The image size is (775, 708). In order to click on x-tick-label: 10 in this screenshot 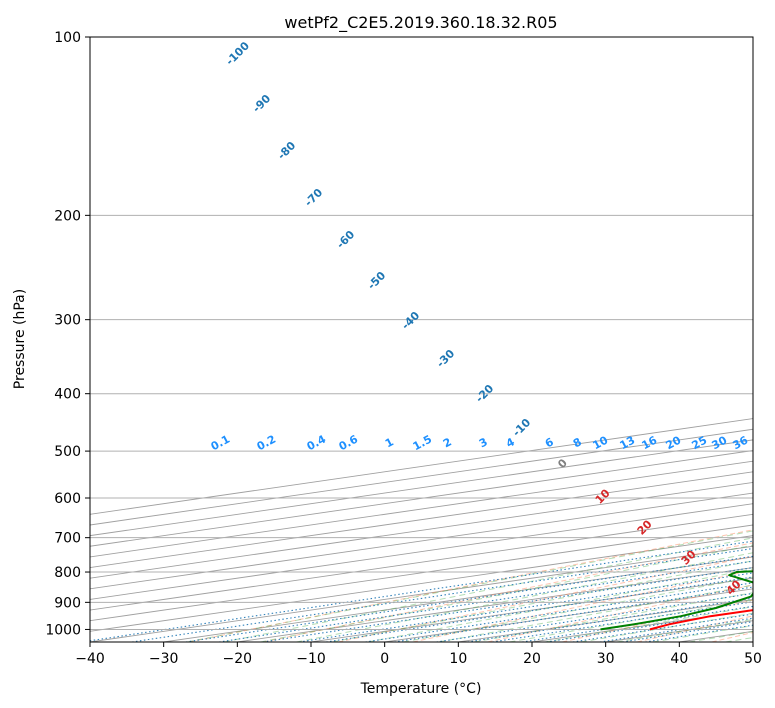, I will do `click(458, 659)`.